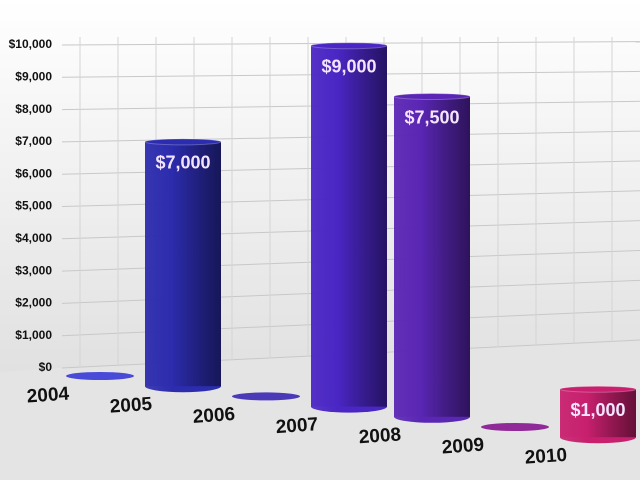 This screenshot has width=640, height=480. I want to click on y-tick-label: $10,000, so click(31, 44).